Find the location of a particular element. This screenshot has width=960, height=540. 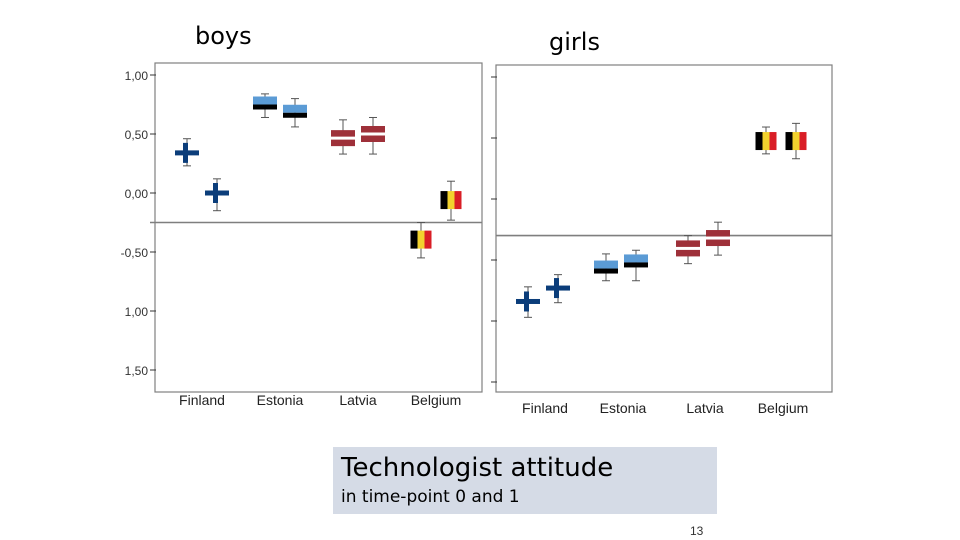

girls-box-estonia-t0-flag-blue is located at coordinates (606, 264).